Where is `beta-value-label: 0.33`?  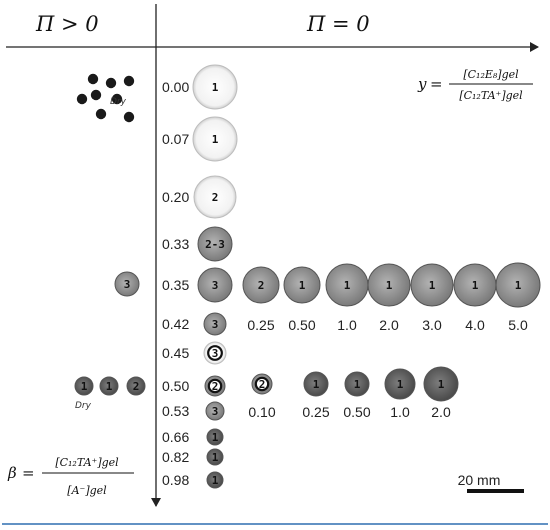 beta-value-label: 0.33 is located at coordinates (175, 244).